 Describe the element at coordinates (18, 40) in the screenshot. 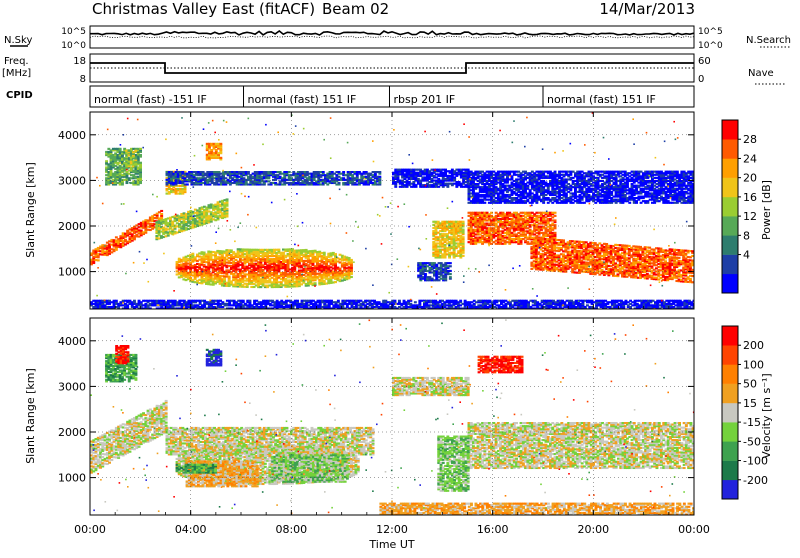

I see `nsky-label: N.Sky` at that location.